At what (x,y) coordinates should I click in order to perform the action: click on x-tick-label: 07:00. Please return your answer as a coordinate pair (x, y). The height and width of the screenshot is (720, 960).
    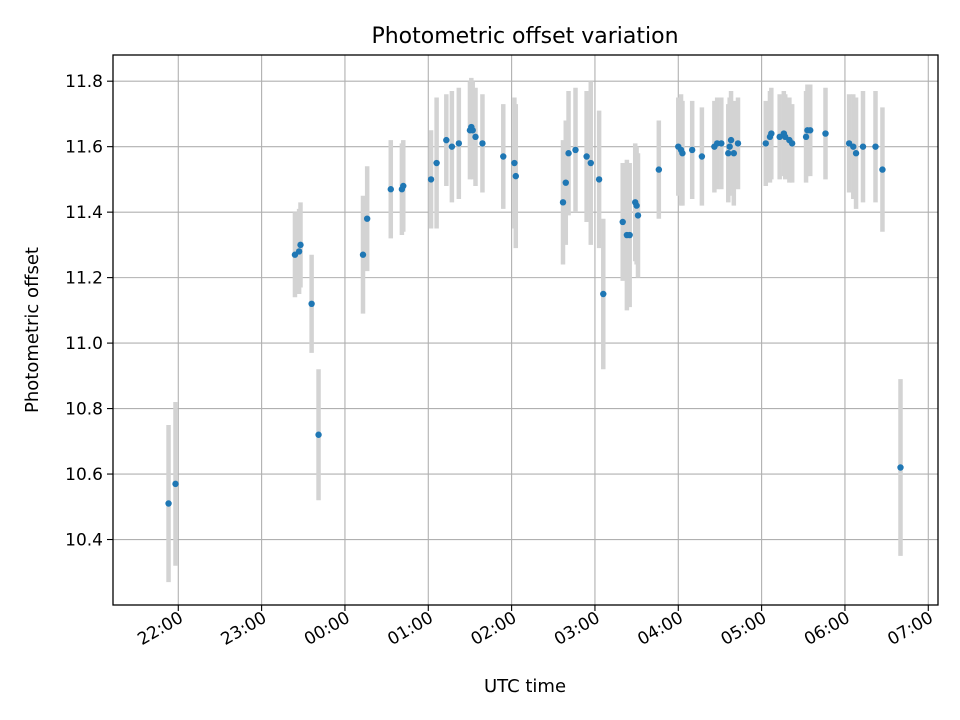
    Looking at the image, I should click on (910, 629).